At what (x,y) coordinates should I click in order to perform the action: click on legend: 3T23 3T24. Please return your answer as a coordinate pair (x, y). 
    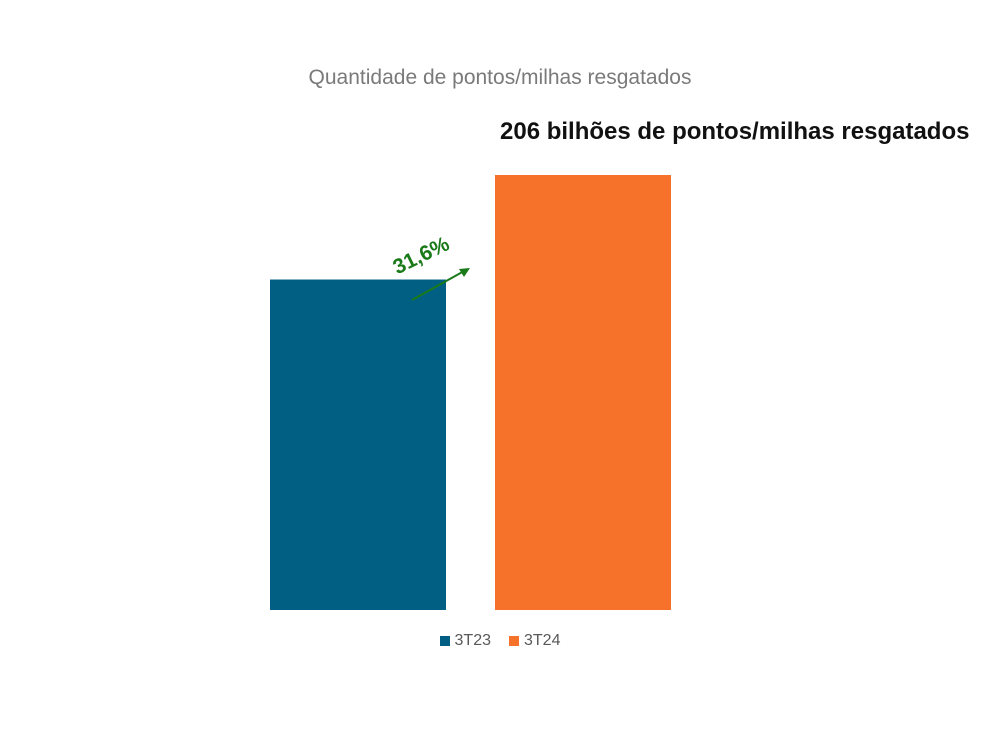
    Looking at the image, I should click on (500, 641).